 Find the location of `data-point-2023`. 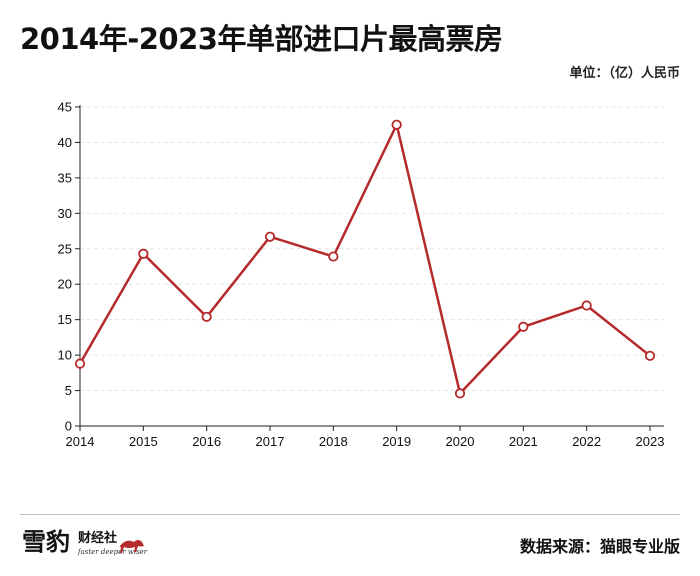

data-point-2023 is located at coordinates (650, 355).